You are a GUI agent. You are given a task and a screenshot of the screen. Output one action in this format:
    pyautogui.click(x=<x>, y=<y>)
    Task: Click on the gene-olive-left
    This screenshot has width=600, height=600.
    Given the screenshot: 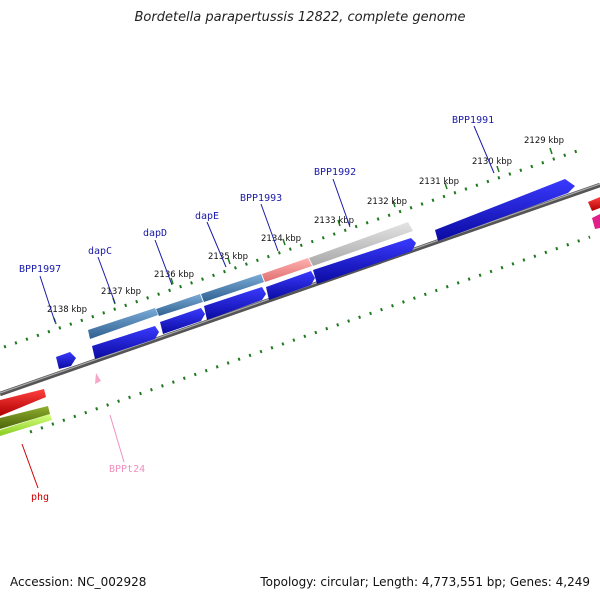 What is the action you would take?
    pyautogui.click(x=25, y=417)
    